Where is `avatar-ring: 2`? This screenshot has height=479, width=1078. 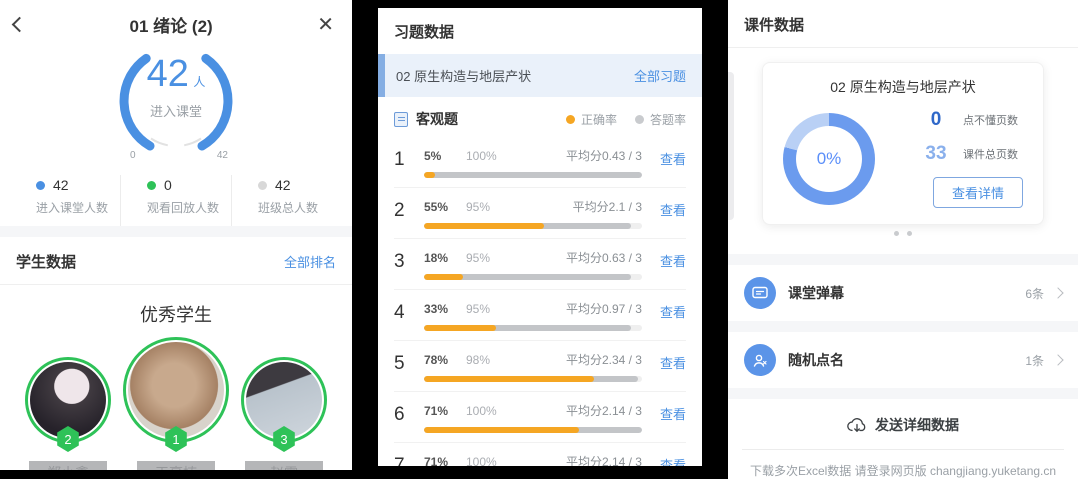 avatar-ring: 2 is located at coordinates (68, 404).